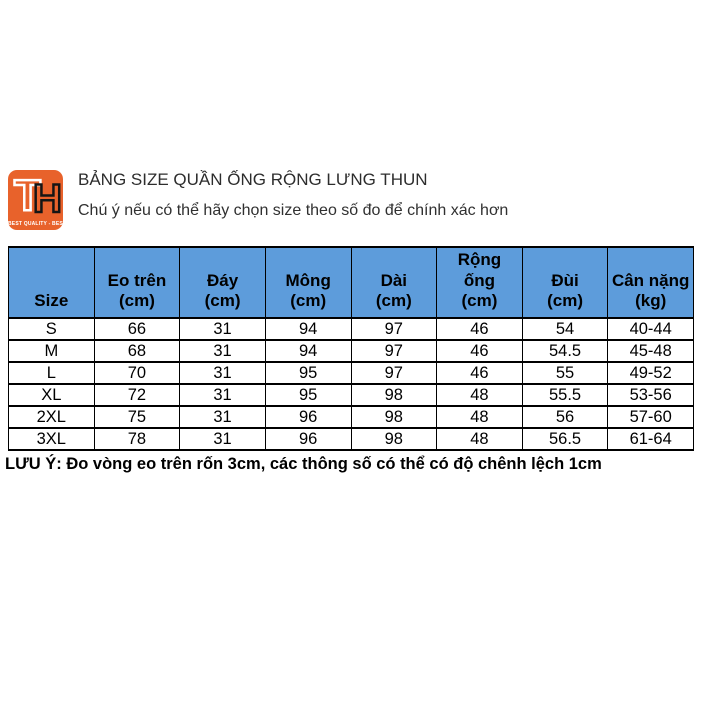 The width and height of the screenshot is (702, 702). I want to click on table-cell: 55.5, so click(565, 395).